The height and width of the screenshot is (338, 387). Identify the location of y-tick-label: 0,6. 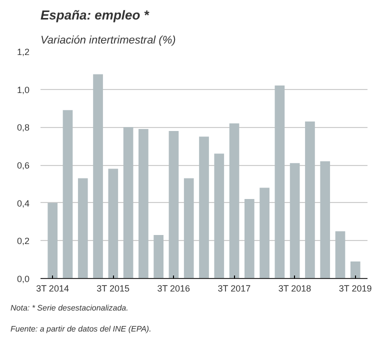
(23, 165).